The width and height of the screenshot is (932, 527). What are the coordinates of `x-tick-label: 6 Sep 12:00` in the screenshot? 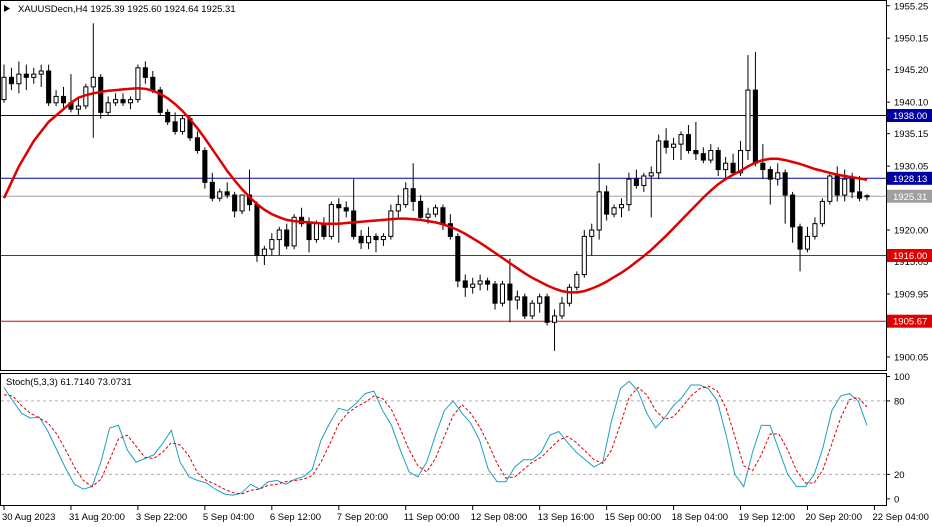 It's located at (295, 517).